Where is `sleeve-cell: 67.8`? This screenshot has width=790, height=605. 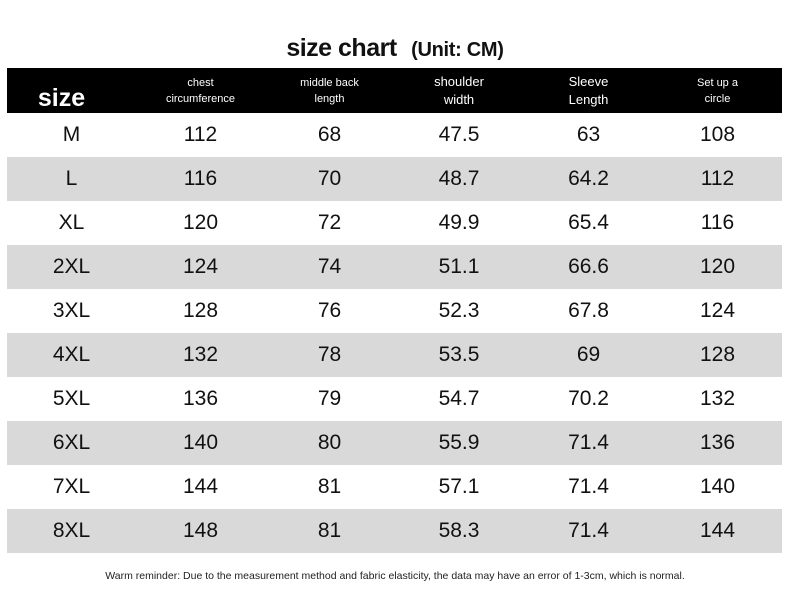 sleeve-cell: 67.8 is located at coordinates (588, 310).